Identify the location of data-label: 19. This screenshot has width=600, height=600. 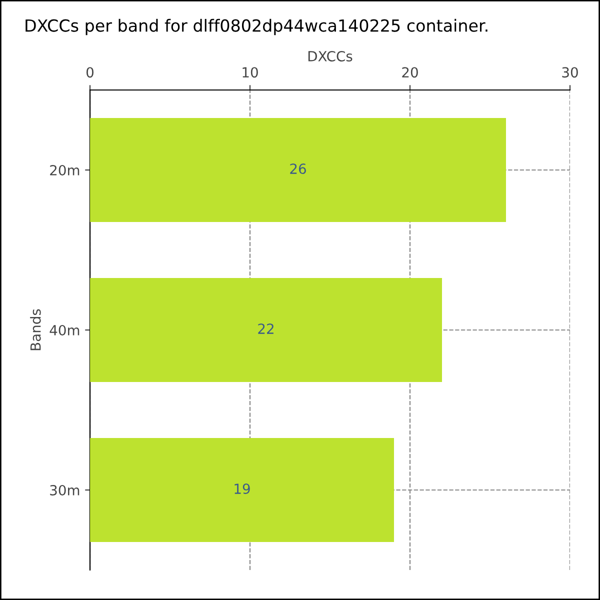
(242, 489).